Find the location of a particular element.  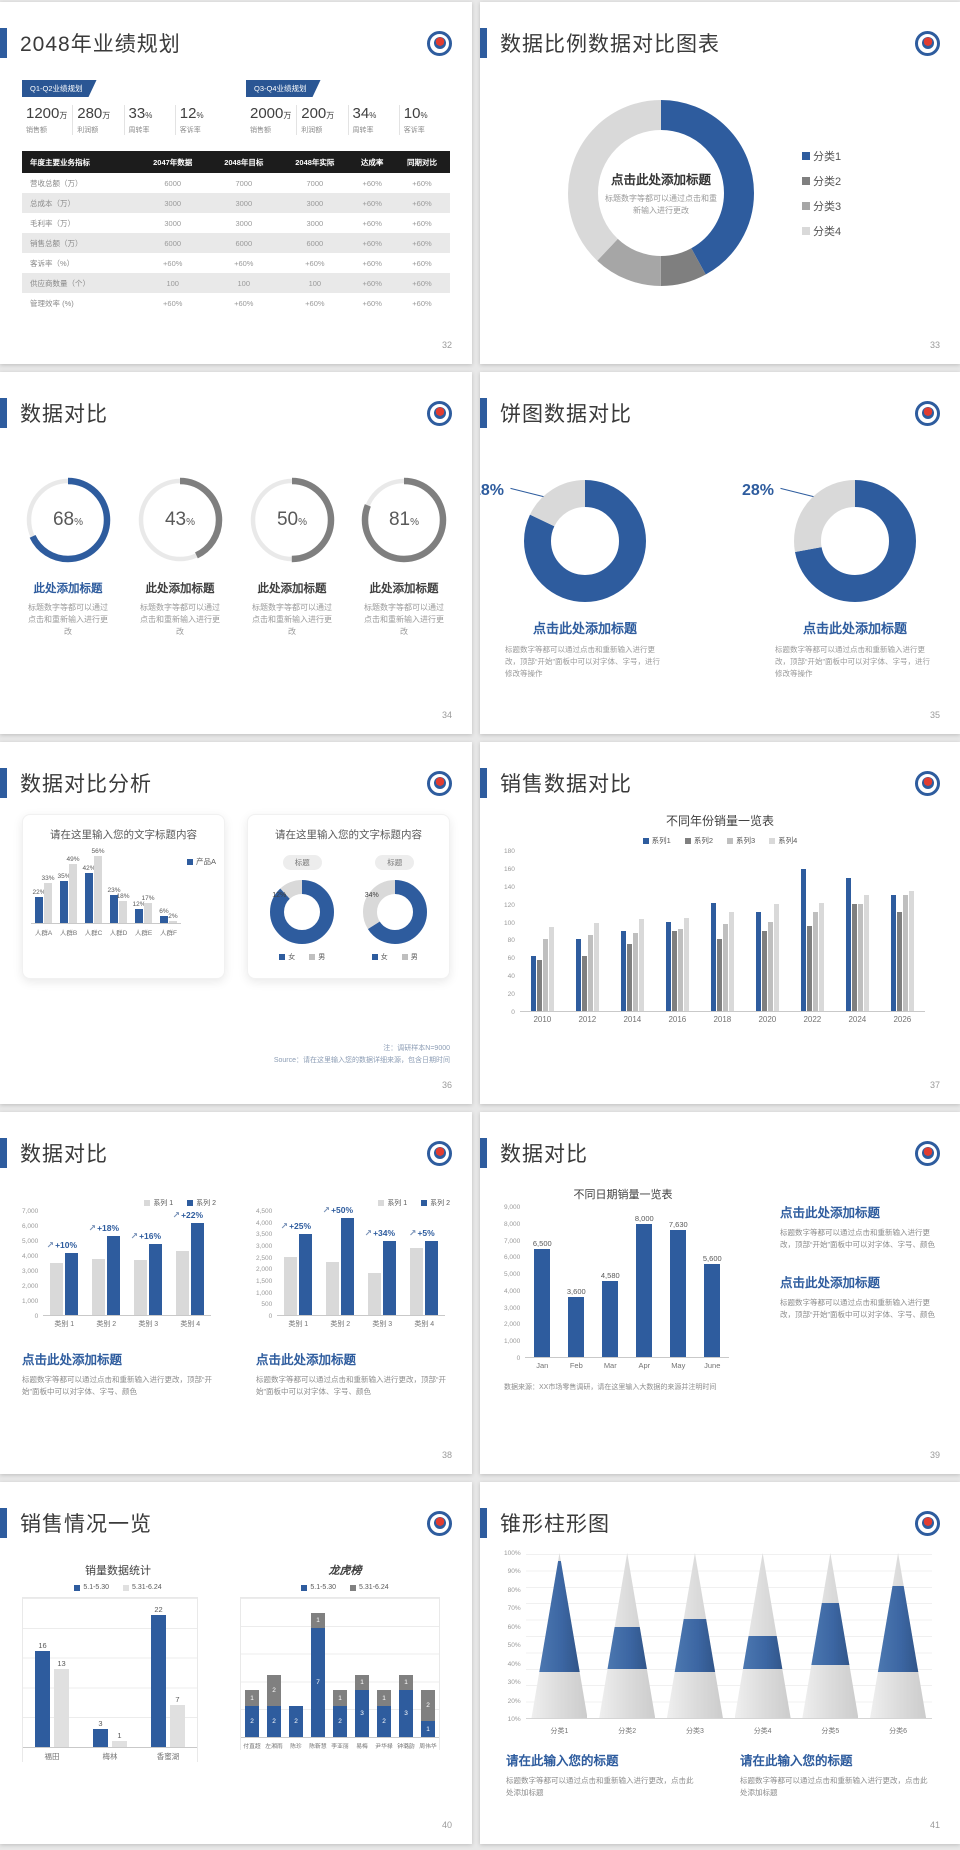

legend-label: 产品A is located at coordinates (206, 861).